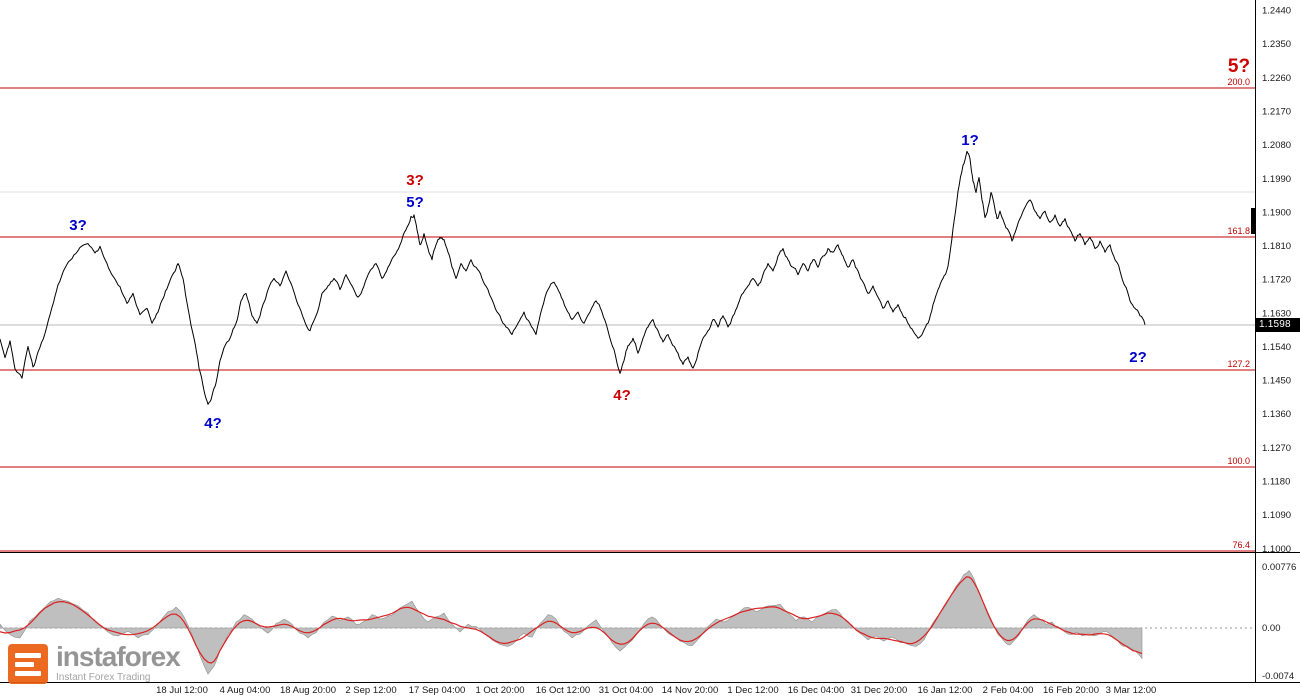 The image size is (1300, 700). I want to click on x-axis-label: 4 Aug 04:00, so click(245, 690).